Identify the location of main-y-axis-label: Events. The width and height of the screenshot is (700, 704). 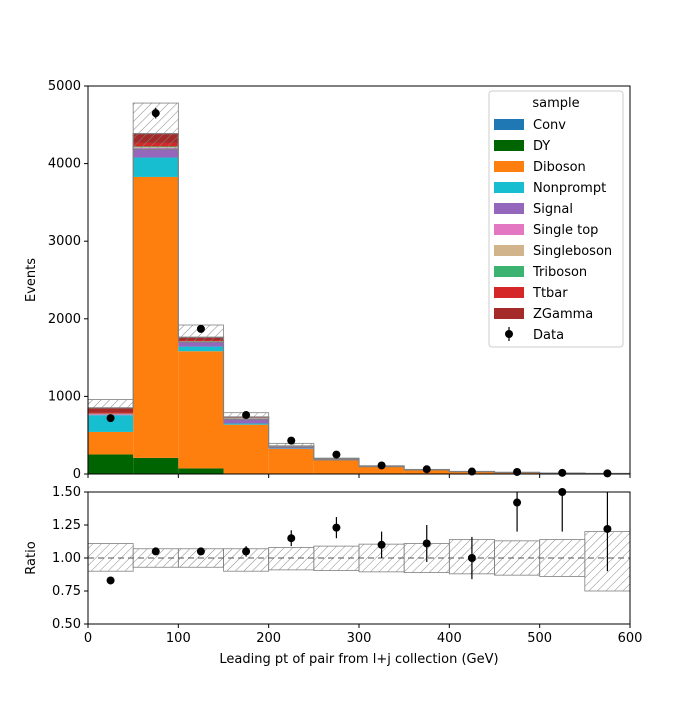
(31, 280).